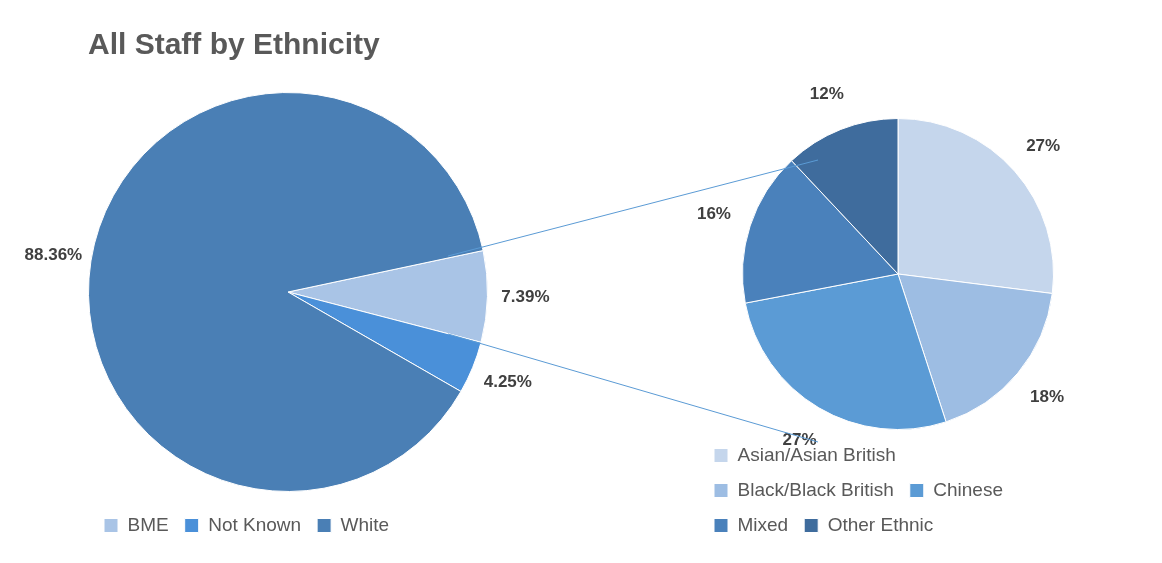 The height and width of the screenshot is (563, 1162). Describe the element at coordinates (255, 524) in the screenshot. I see `legend-label: Not Known` at that location.